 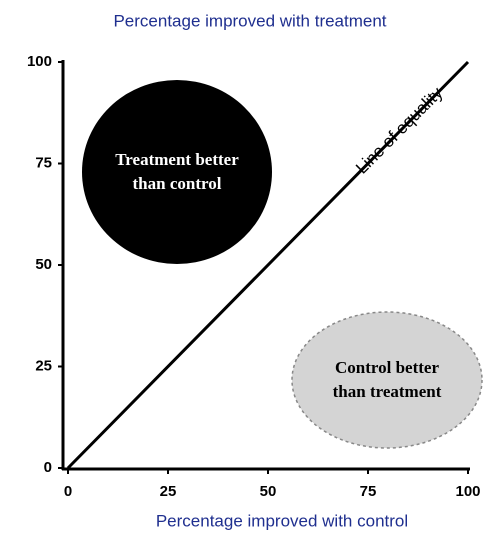 What do you see at coordinates (467, 491) in the screenshot?
I see `x-tick-label: 100` at bounding box center [467, 491].